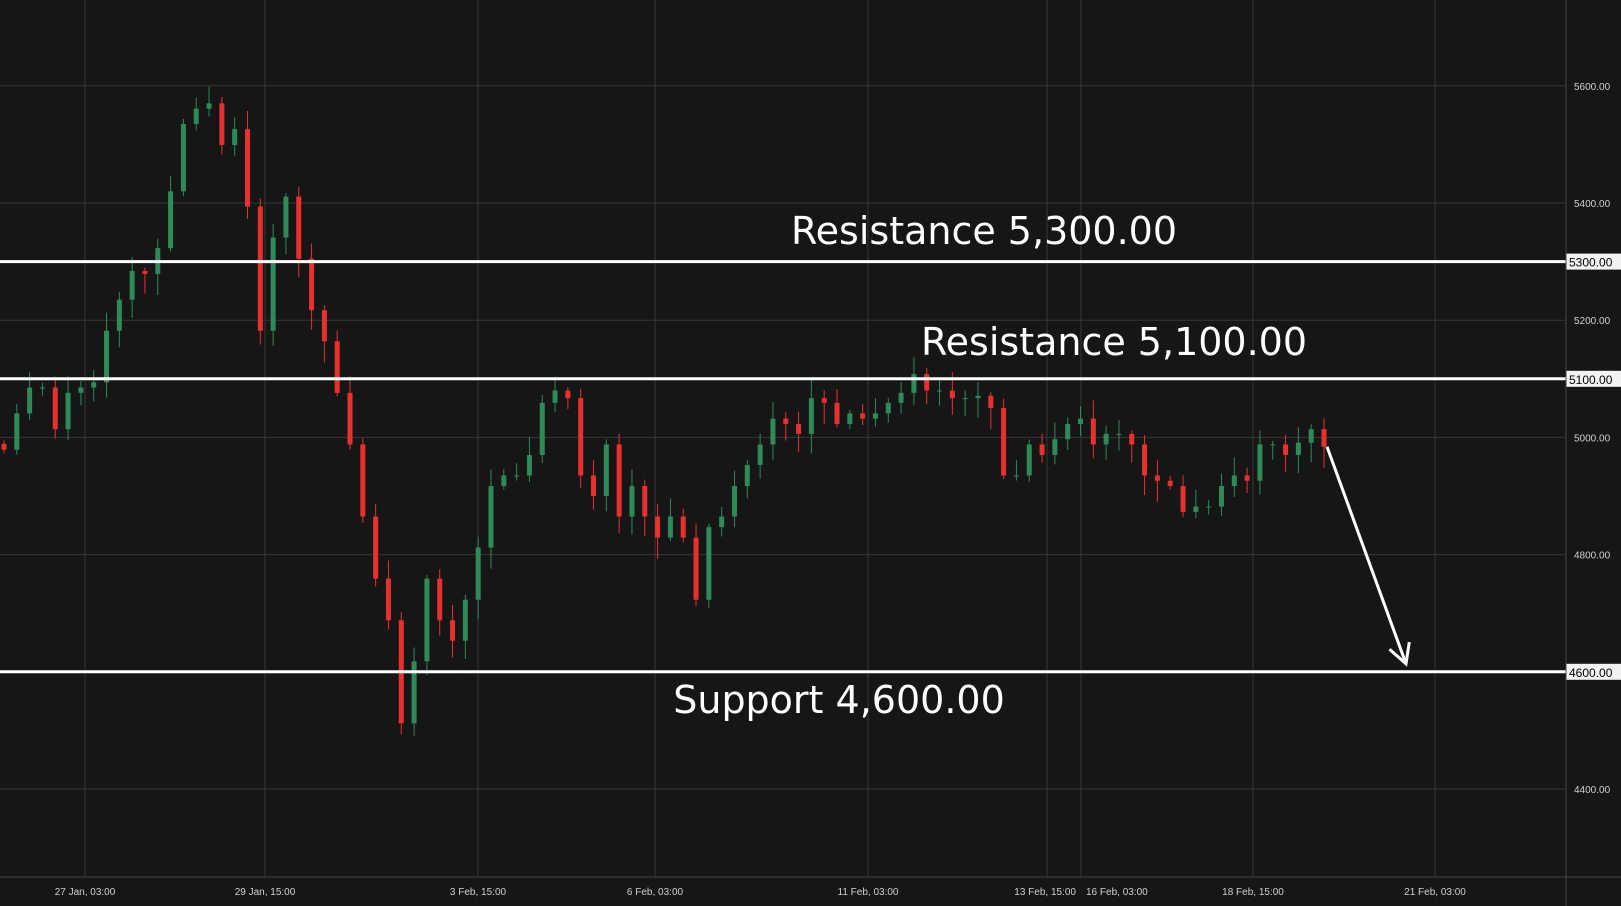 The height and width of the screenshot is (906, 1621). I want to click on time-tick-label: 27 Jan, 03:00, so click(85, 892).